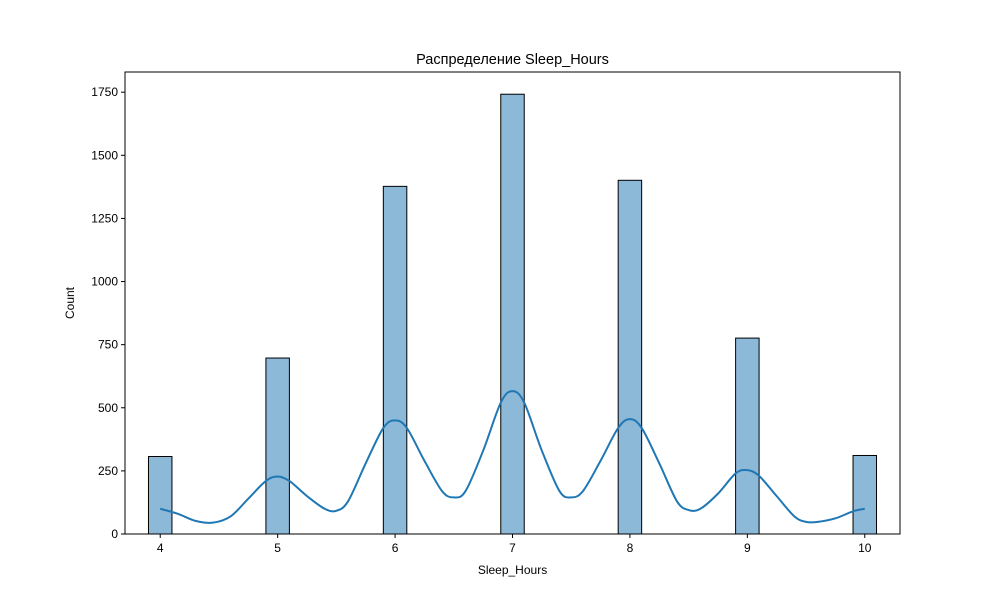 The height and width of the screenshot is (605, 1000). Describe the element at coordinates (104, 92) in the screenshot. I see `y-tick-label: 1750` at that location.